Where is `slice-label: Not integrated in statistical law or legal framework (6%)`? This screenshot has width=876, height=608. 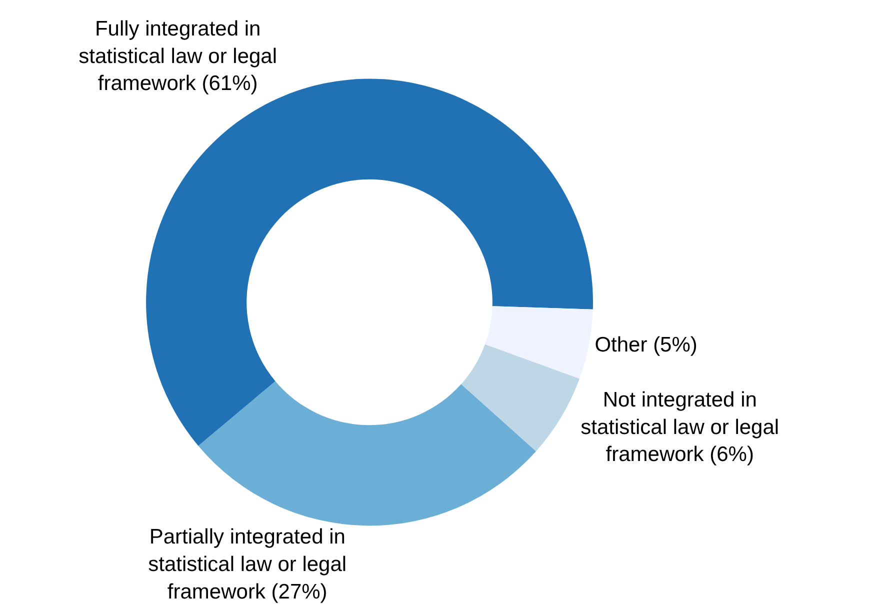 slice-label: Not integrated in statistical law or legal framework (6%) is located at coordinates (680, 427).